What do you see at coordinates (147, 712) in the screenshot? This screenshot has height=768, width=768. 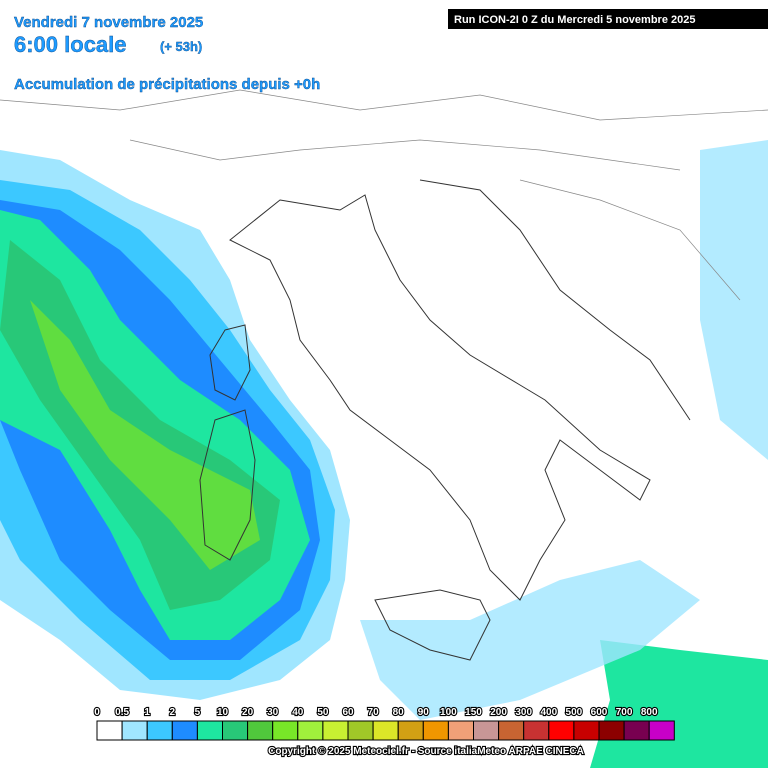 I see `legend-label: 1` at bounding box center [147, 712].